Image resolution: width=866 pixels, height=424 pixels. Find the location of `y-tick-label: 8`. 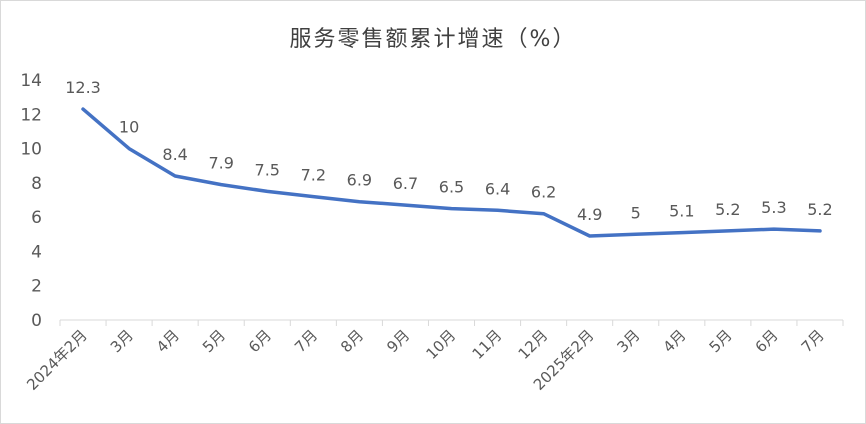

y-tick-label: 8 is located at coordinates (36, 184).